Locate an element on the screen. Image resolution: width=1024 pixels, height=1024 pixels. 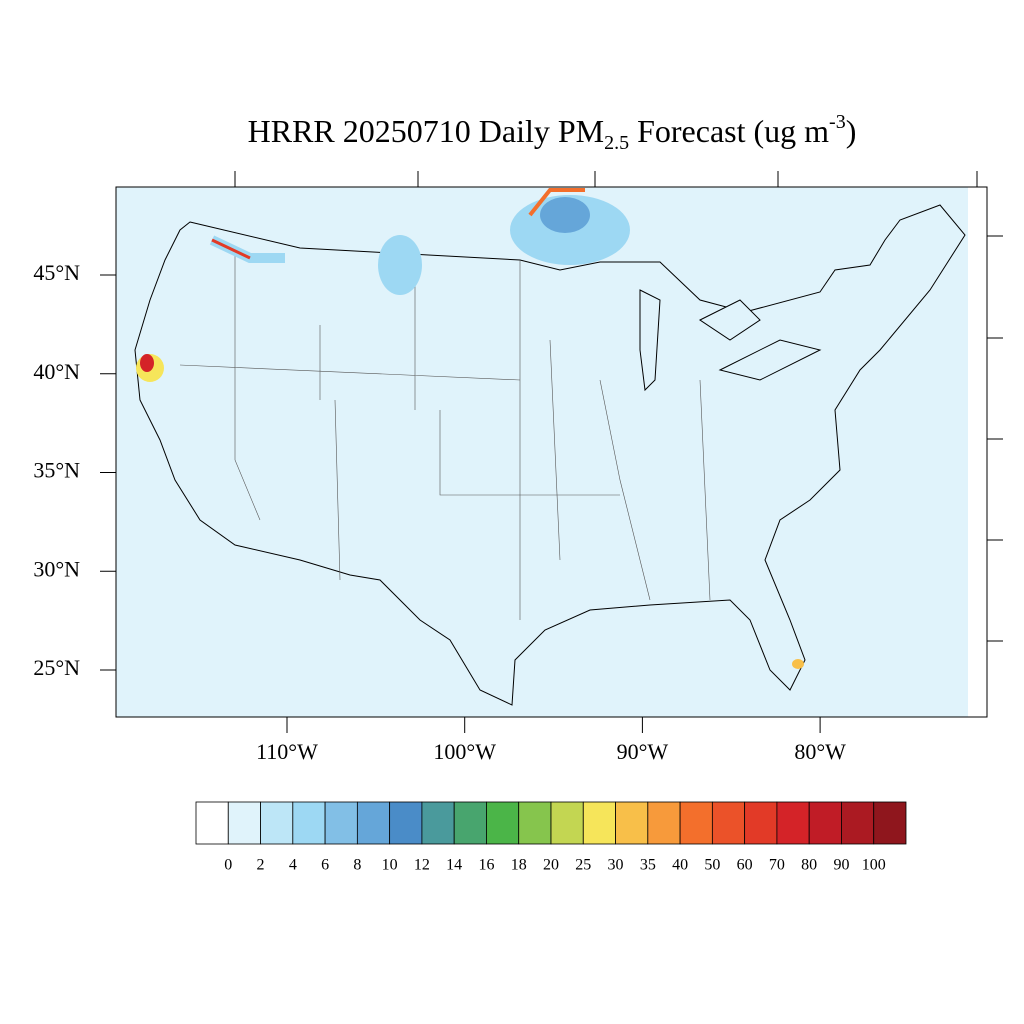
colorbar-label: 4 is located at coordinates (293, 865).